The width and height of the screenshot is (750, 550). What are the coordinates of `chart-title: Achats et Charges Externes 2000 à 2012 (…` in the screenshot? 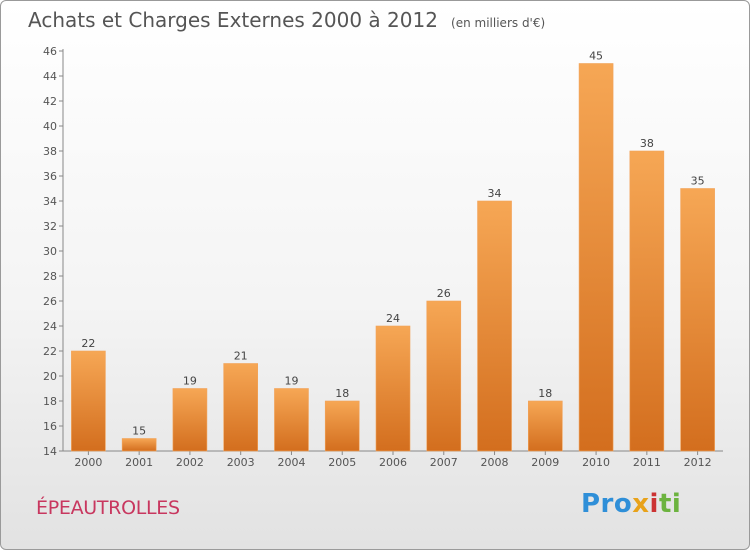 It's located at (286, 20).